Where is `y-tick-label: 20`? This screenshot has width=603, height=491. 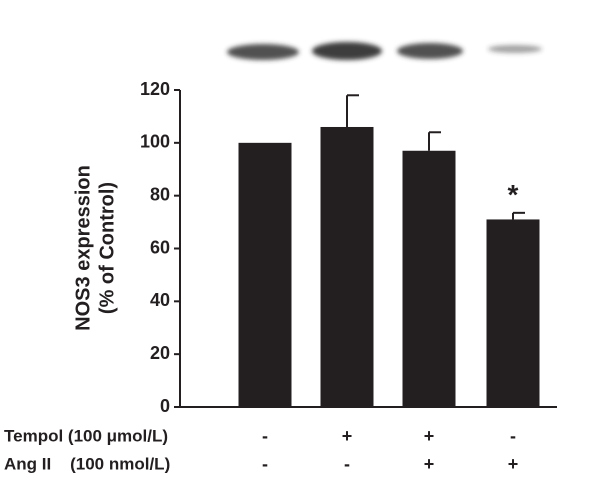
y-tick-label: 20 is located at coordinates (160, 353).